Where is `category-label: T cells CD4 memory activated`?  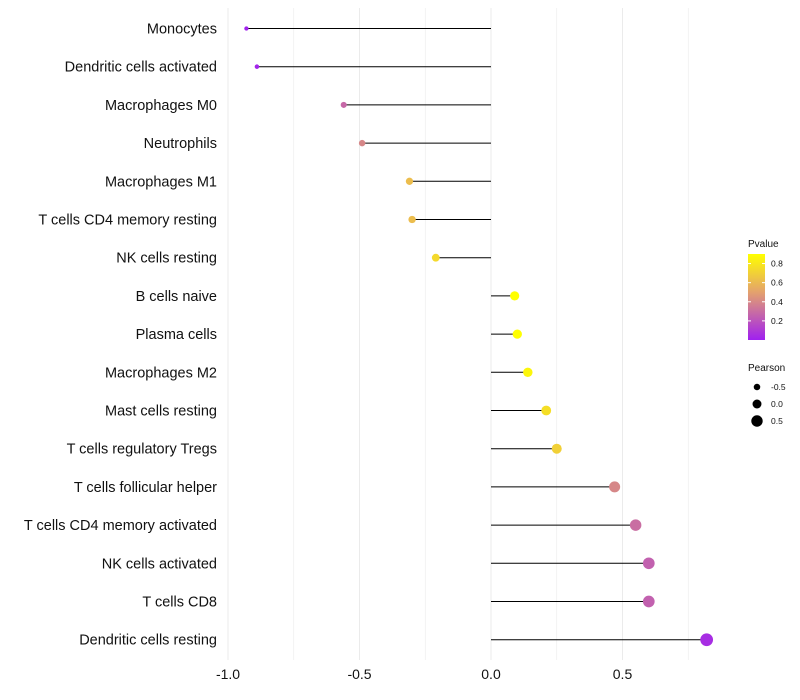
category-label: T cells CD4 memory activated is located at coordinates (120, 526).